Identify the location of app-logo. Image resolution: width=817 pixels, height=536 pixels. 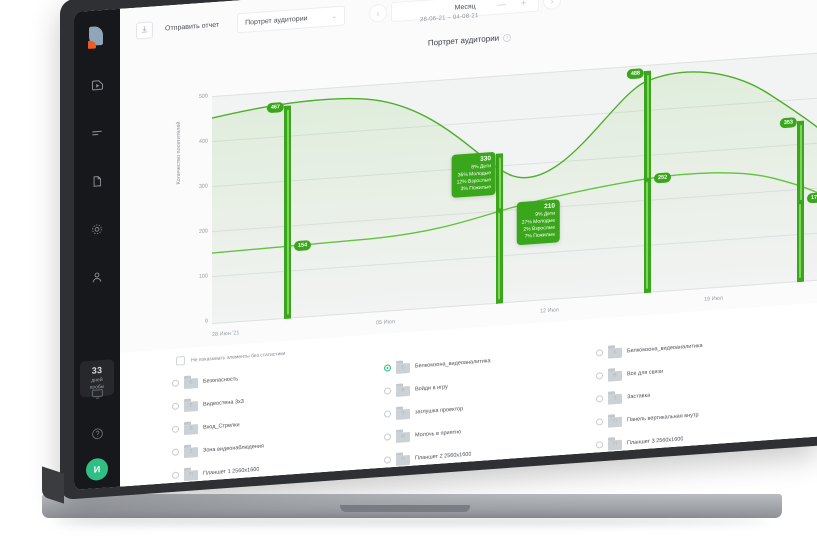
(97, 39).